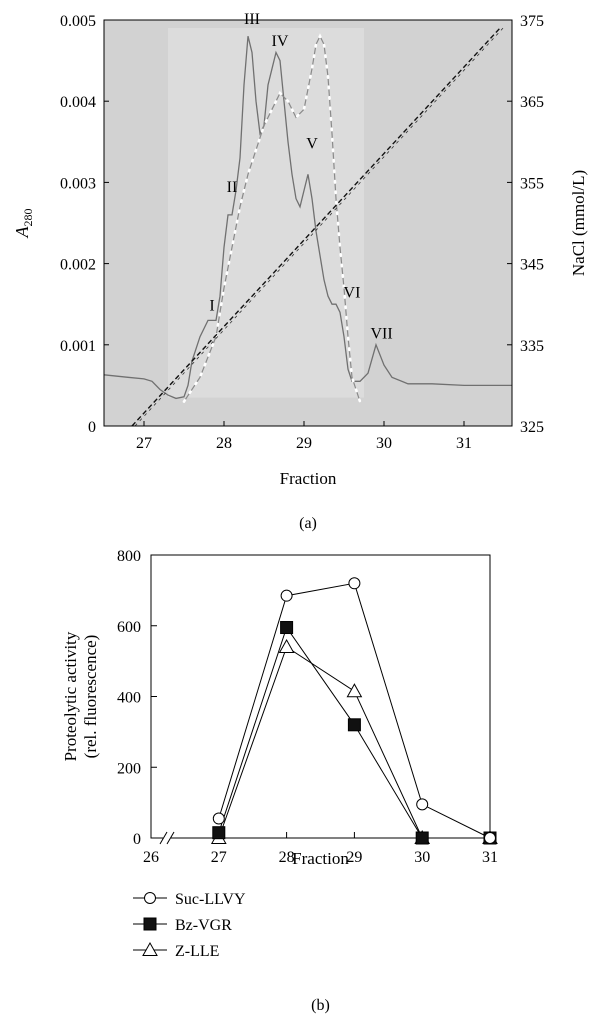 This screenshot has width=592, height=1030. Describe the element at coordinates (532, 265) in the screenshot. I see `y-right-tick-label: 345` at that location.